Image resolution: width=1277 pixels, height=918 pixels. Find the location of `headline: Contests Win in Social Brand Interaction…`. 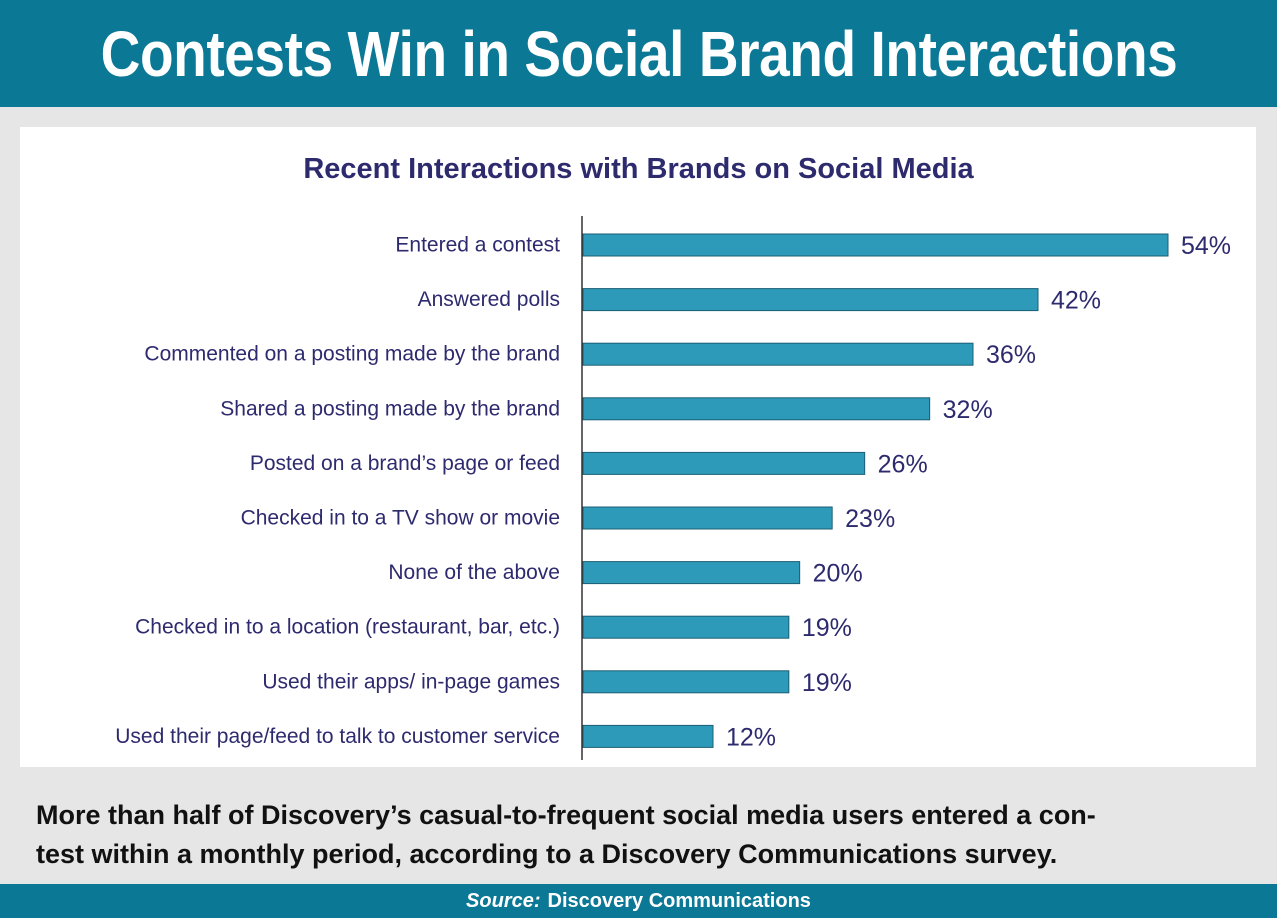

headline: Contests Win in Social Brand Interaction… is located at coordinates (638, 53).